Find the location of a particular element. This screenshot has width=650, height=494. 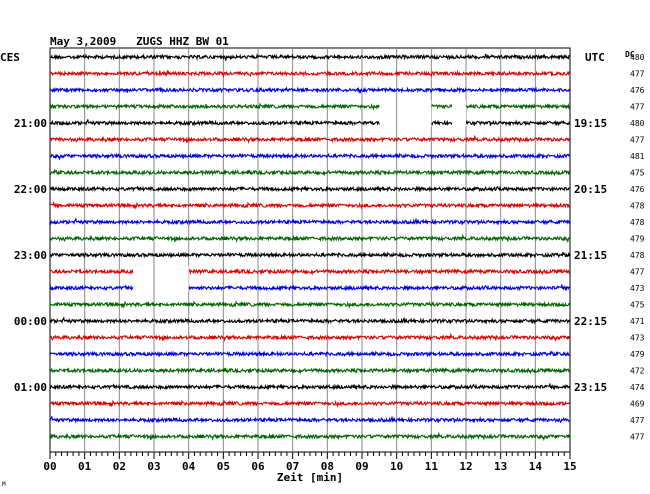

x-tick-label: 00 is located at coordinates (49, 466).